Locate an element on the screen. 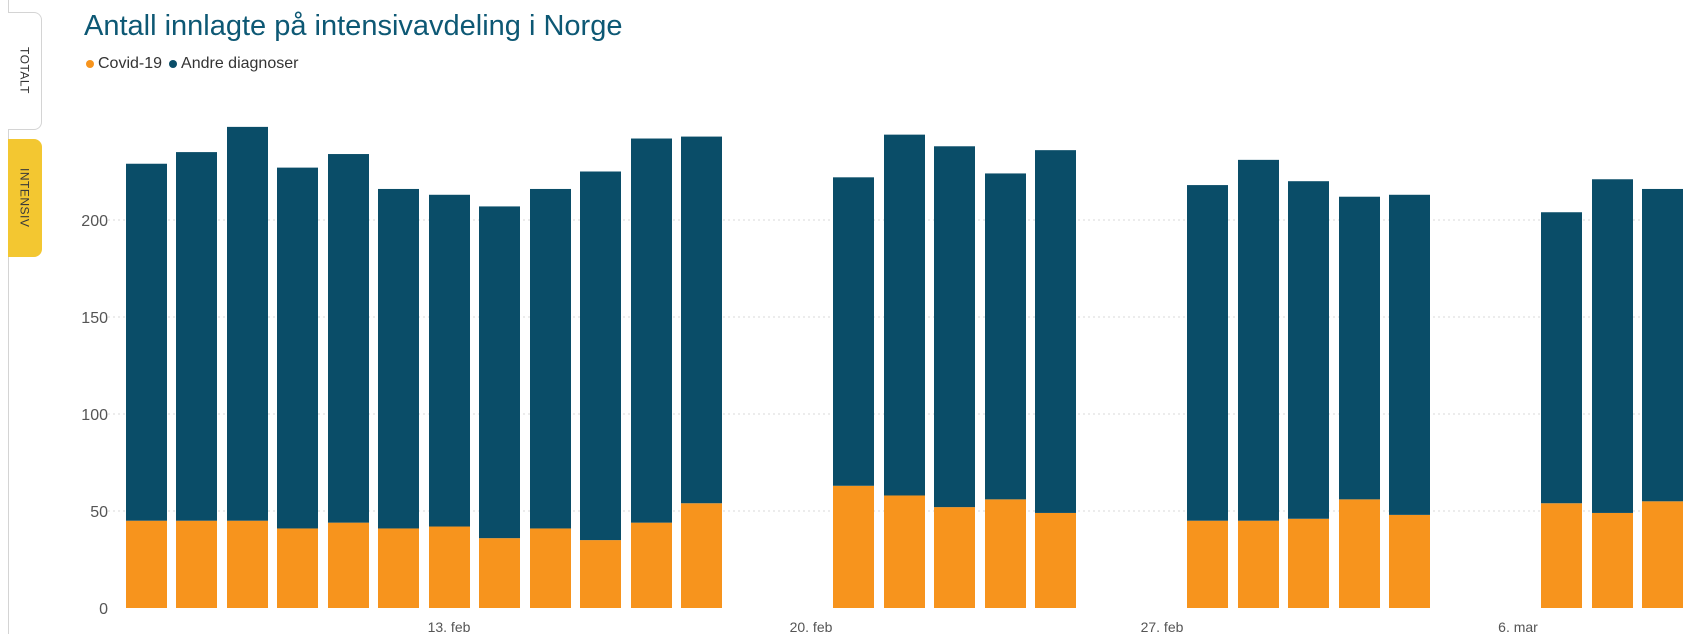 The width and height of the screenshot is (1683, 634). x-tick-label: 6. mar is located at coordinates (1518, 626).